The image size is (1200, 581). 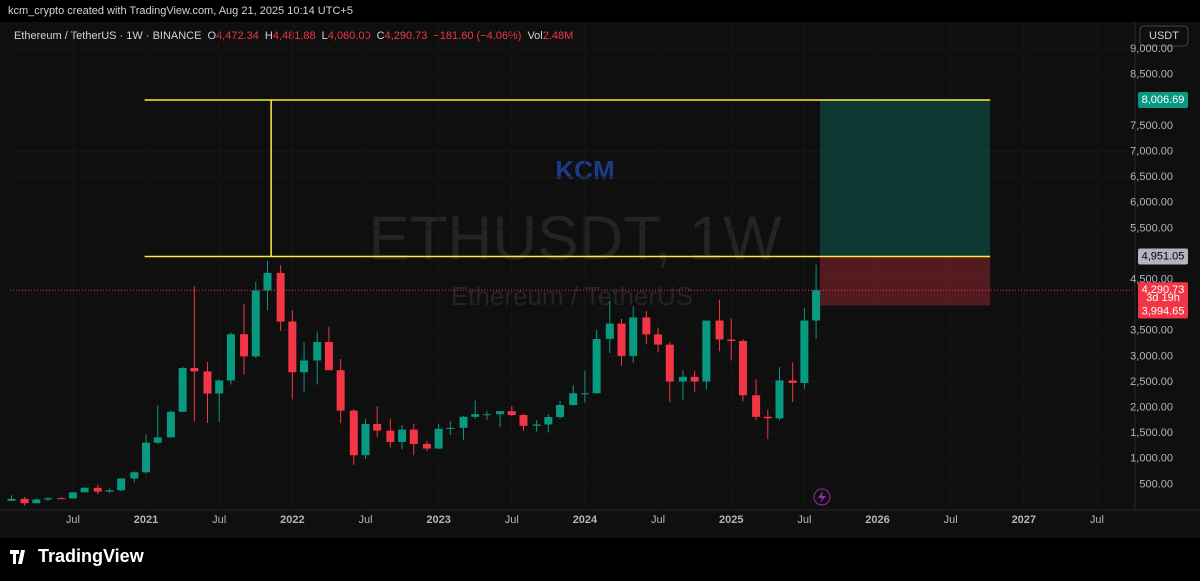 I want to click on stop-zone, so click(x=905, y=281).